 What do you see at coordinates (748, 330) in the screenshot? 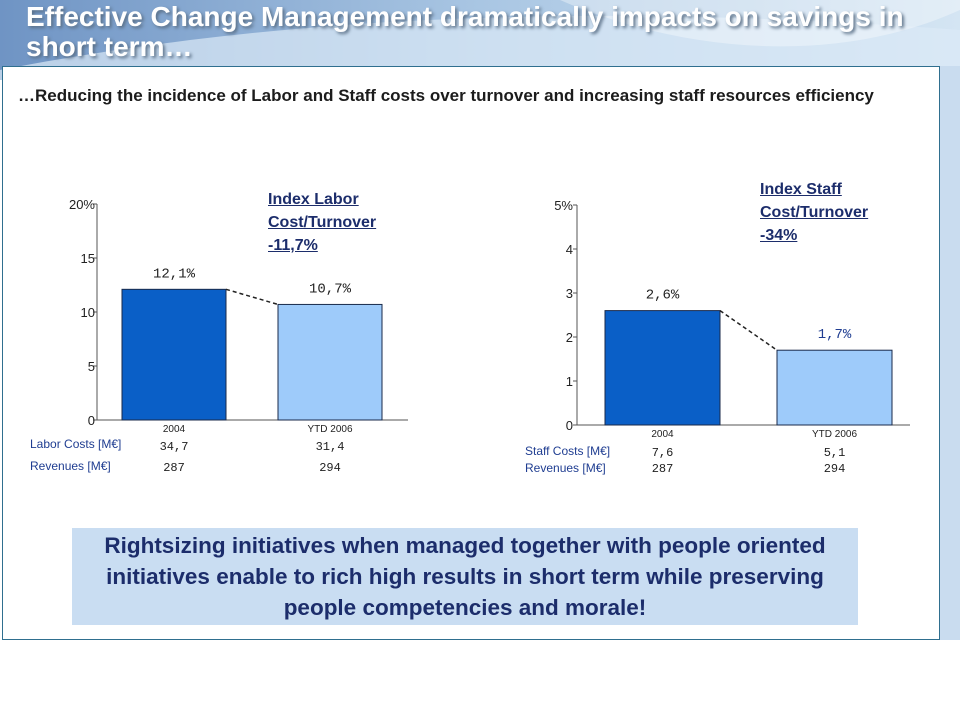
I see `staff-trend-connector` at bounding box center [748, 330].